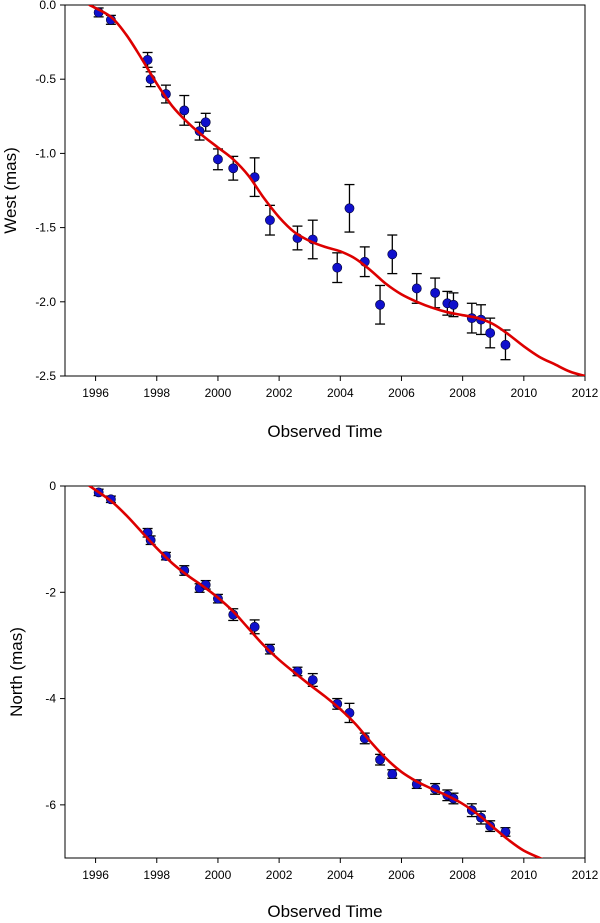 The width and height of the screenshot is (600, 923). What do you see at coordinates (324, 431) in the screenshot?
I see `west-x-axis-label: Observed Time` at bounding box center [324, 431].